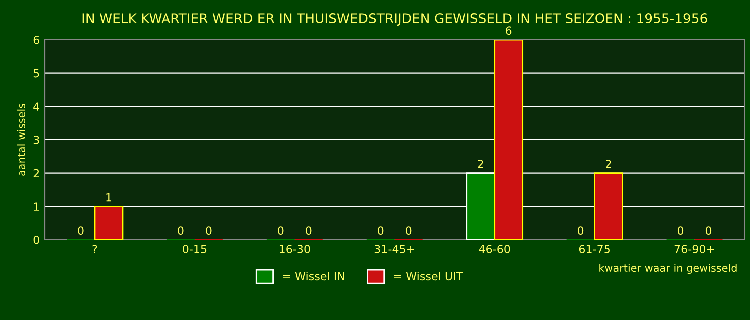  What do you see at coordinates (313, 276) in the screenshot?
I see `legend-label: = Wissel IN` at bounding box center [313, 276].